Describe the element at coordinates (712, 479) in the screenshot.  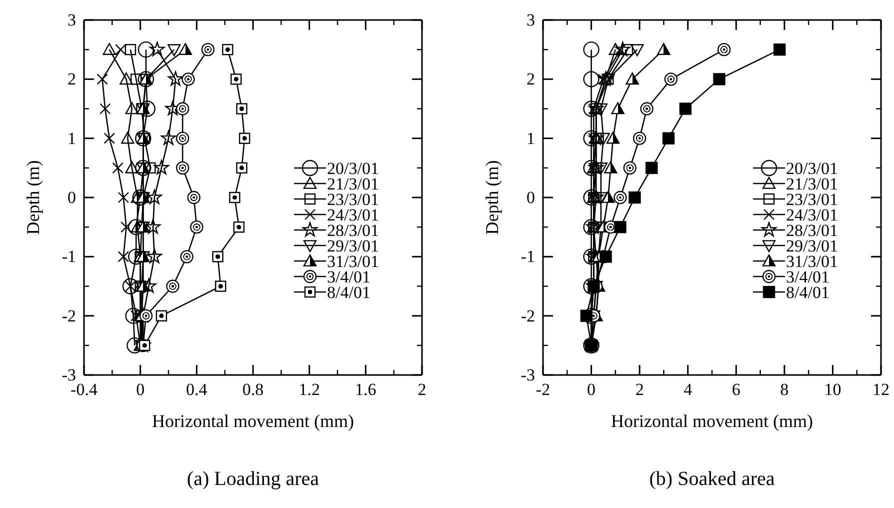
I see `text: (b) Soaked area` at that location.